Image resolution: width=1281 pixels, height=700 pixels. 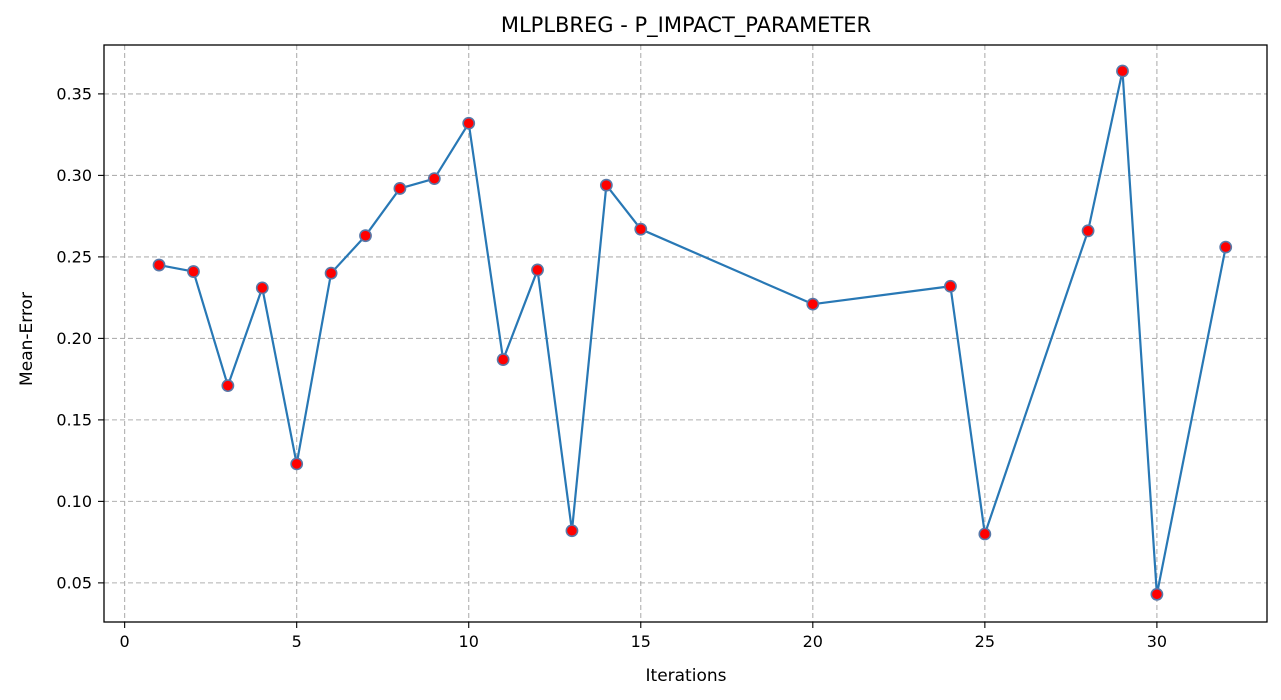 What do you see at coordinates (74, 256) in the screenshot?
I see `y-tick-label: 0.25` at bounding box center [74, 256].